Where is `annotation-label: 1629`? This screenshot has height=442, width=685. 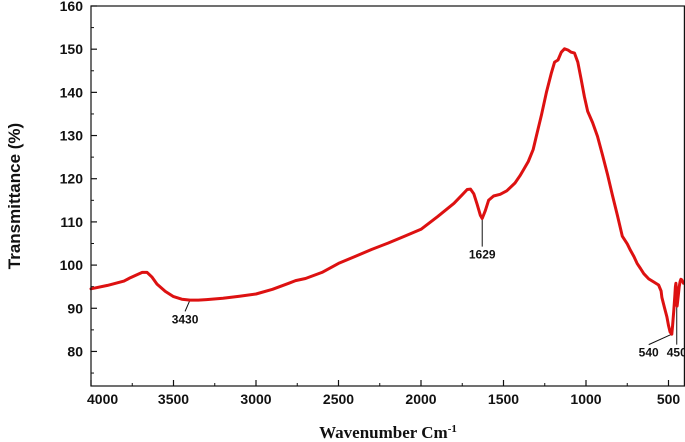
annotation-label: 1629 is located at coordinates (482, 255).